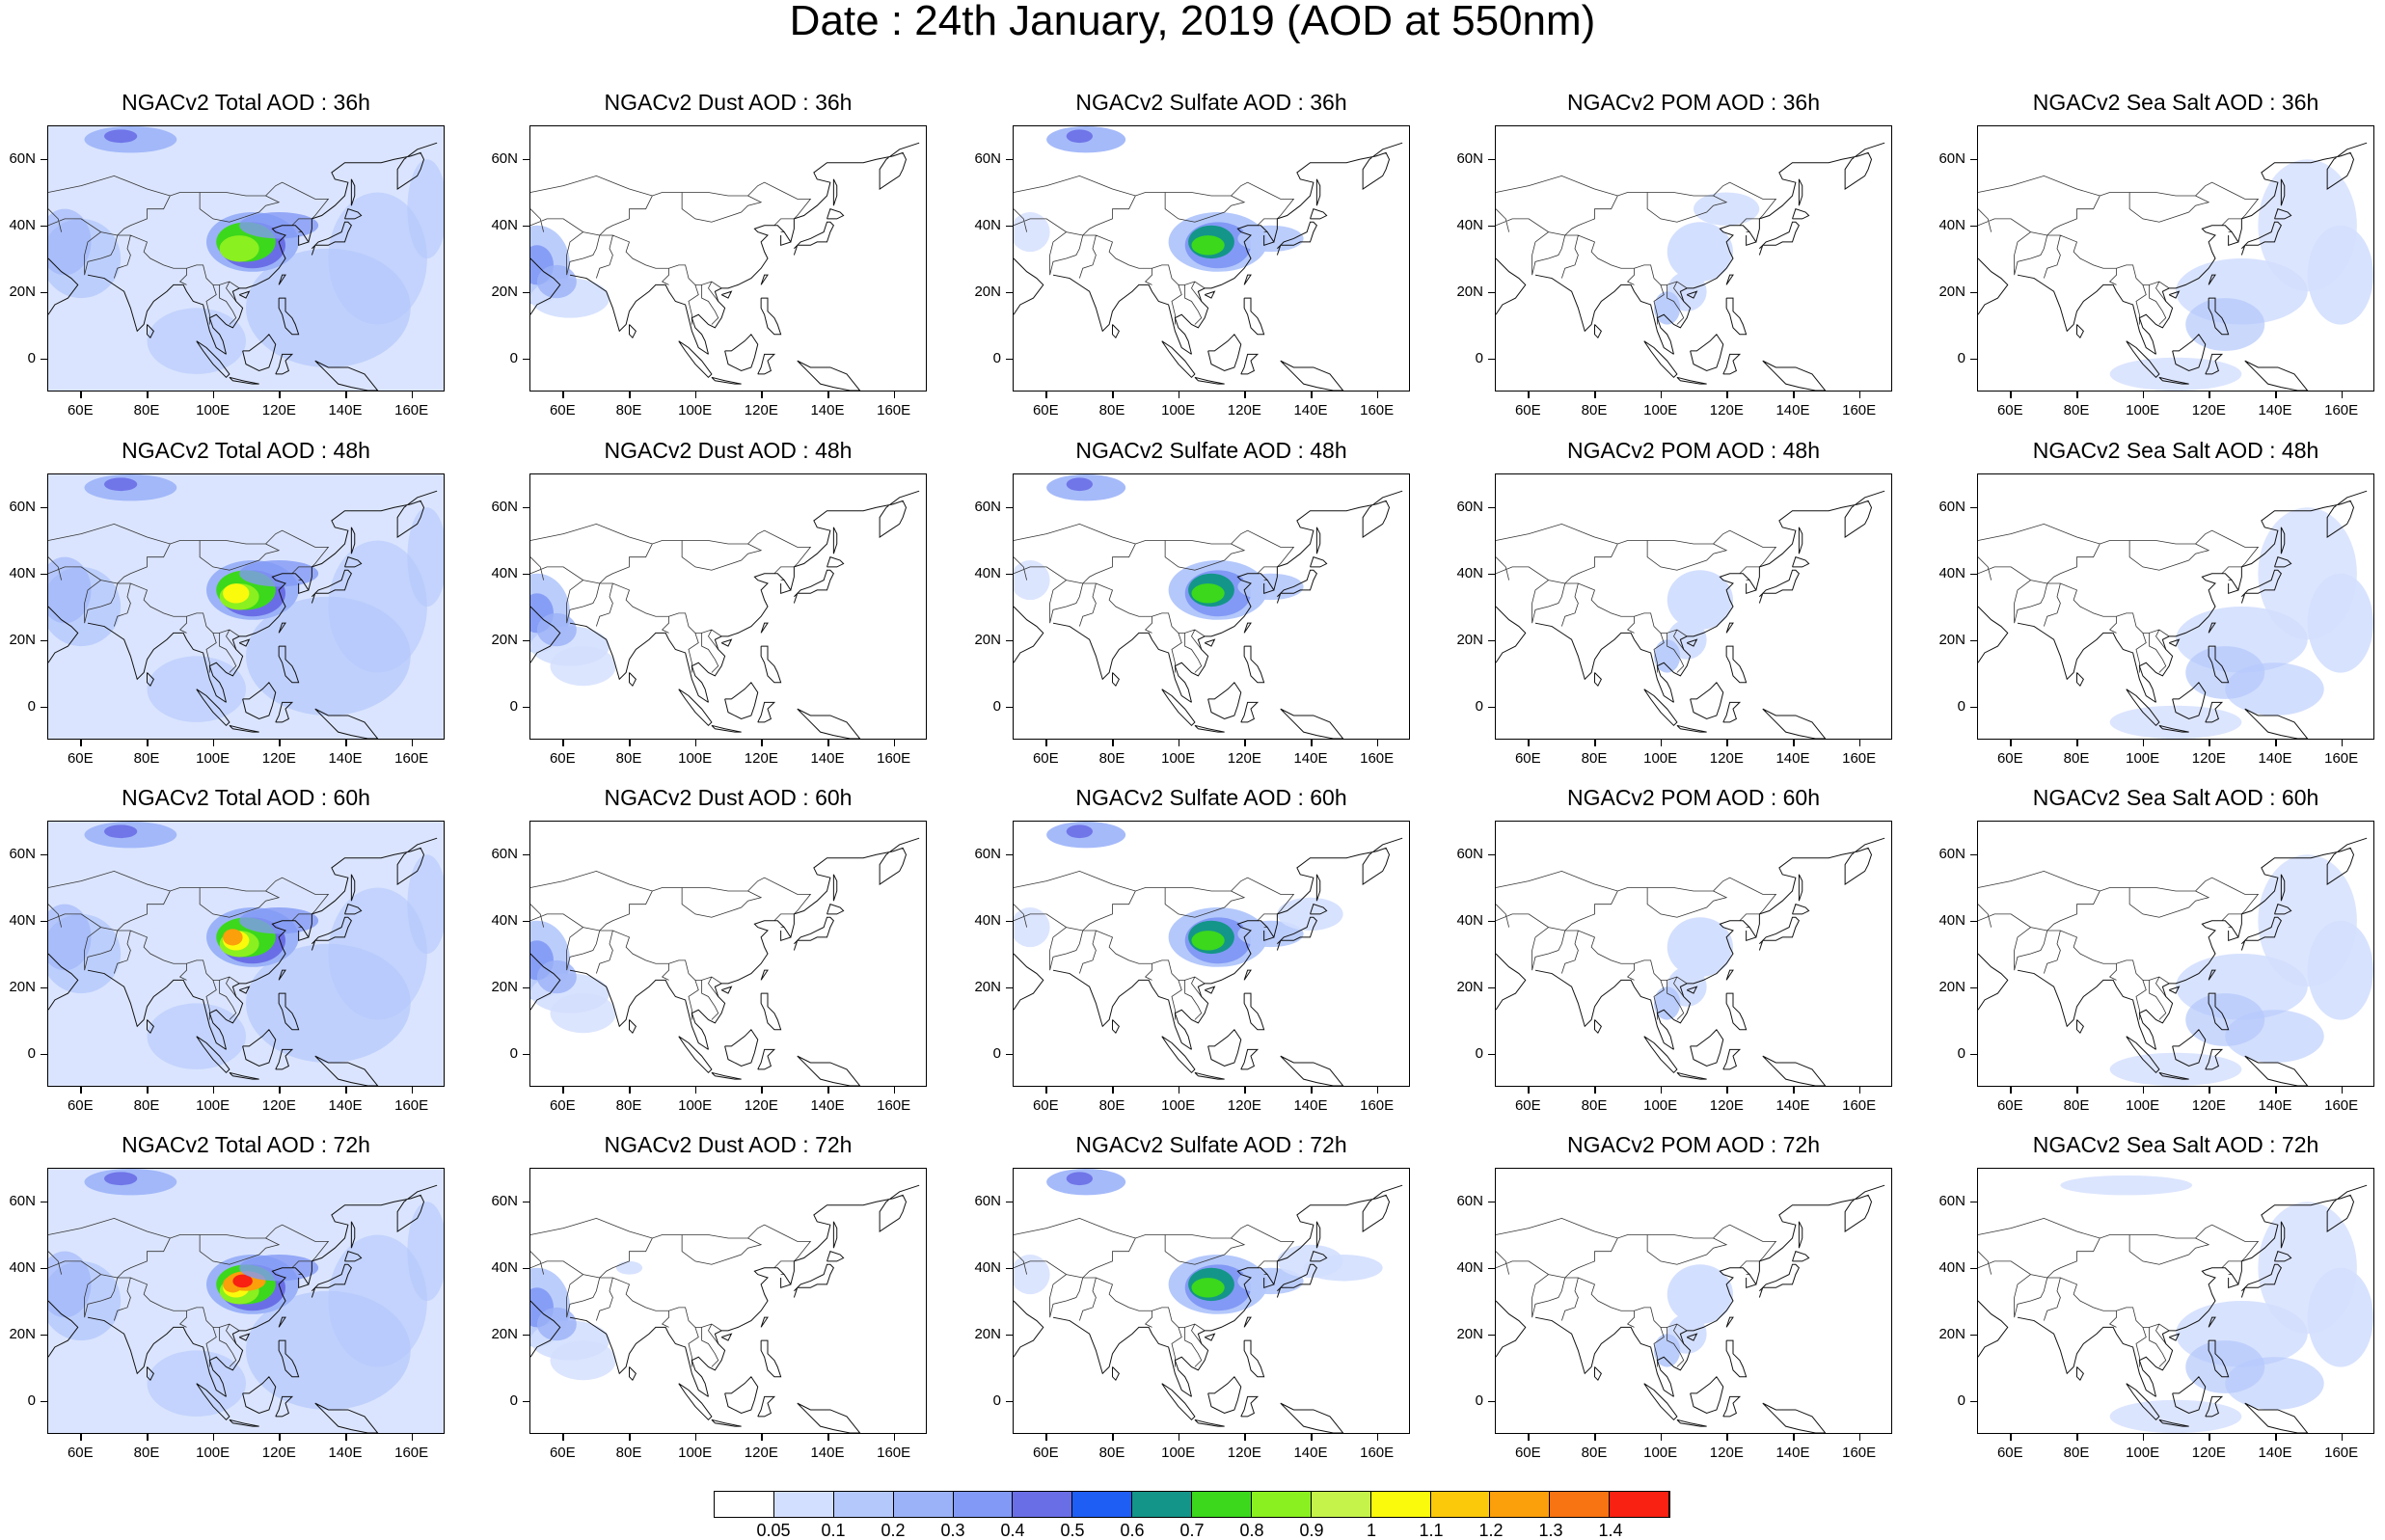 The width and height of the screenshot is (2385, 1540). I want to click on colorbar-label: 1.2, so click(1491, 1530).